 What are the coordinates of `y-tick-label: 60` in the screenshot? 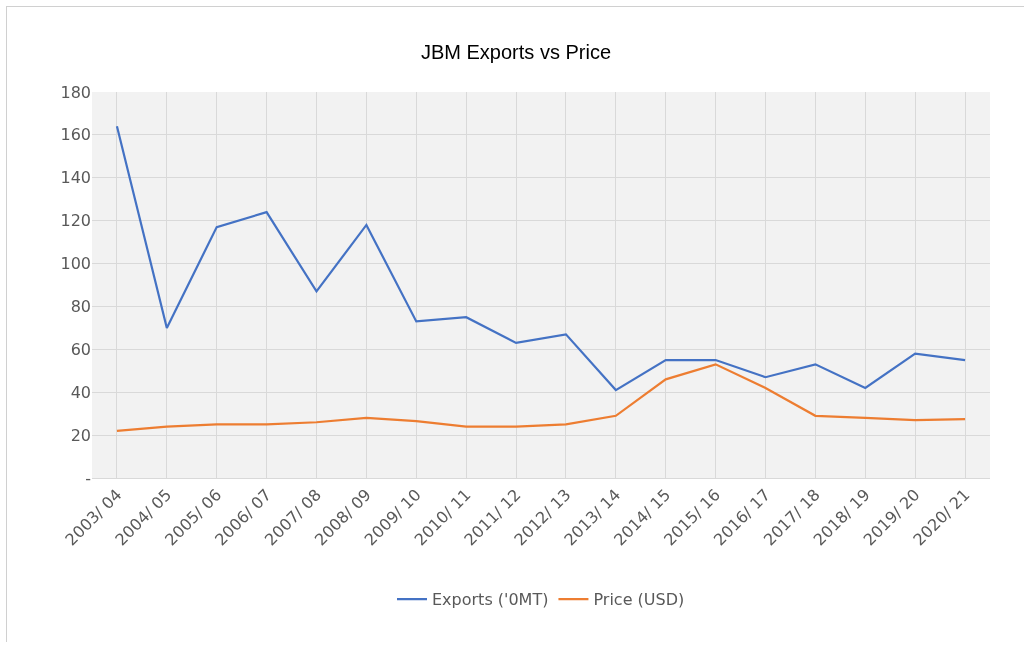 It's located at (80, 349).